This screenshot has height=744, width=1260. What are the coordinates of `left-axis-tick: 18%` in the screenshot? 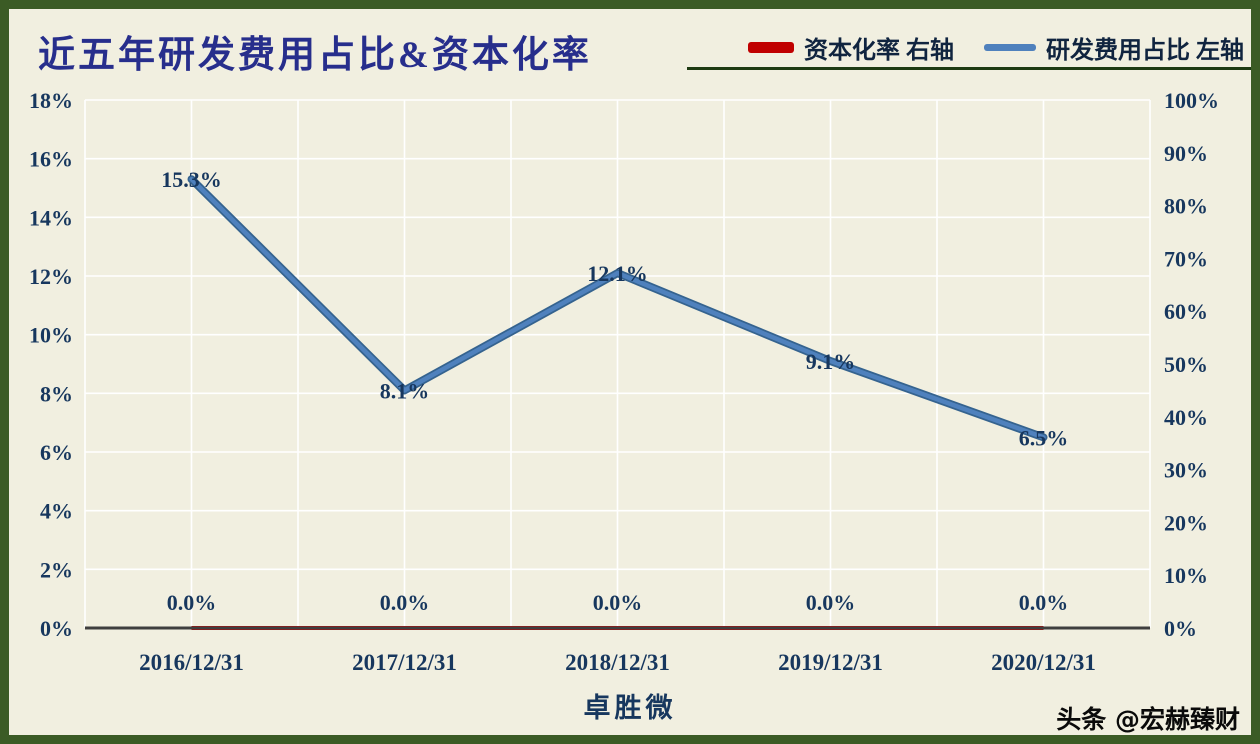 It's located at (51, 100).